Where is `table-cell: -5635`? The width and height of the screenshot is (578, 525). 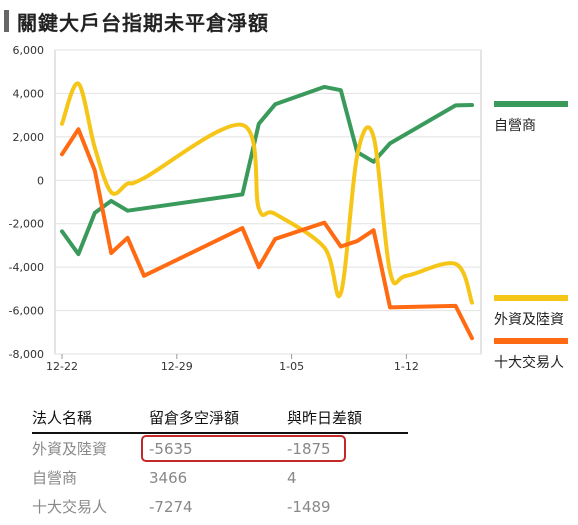 table-cell: -5635 is located at coordinates (171, 448).